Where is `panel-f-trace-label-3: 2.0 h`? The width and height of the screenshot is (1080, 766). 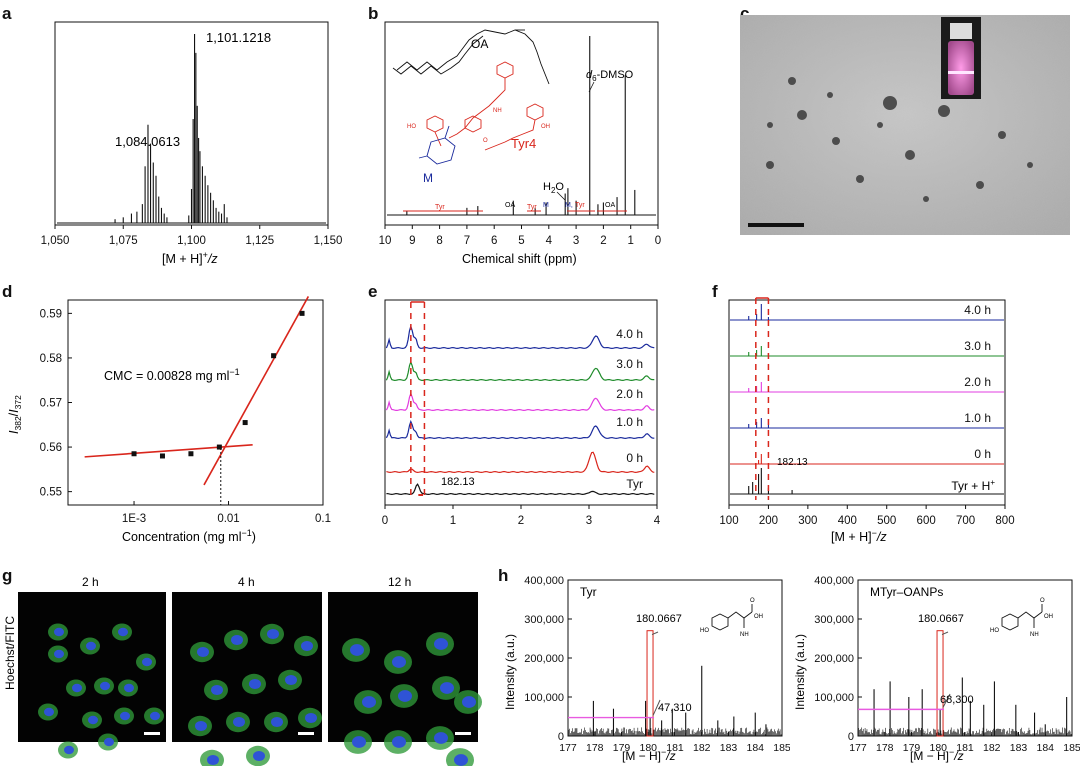
panel-f-trace-label-3: 2.0 h is located at coordinates (977, 382).